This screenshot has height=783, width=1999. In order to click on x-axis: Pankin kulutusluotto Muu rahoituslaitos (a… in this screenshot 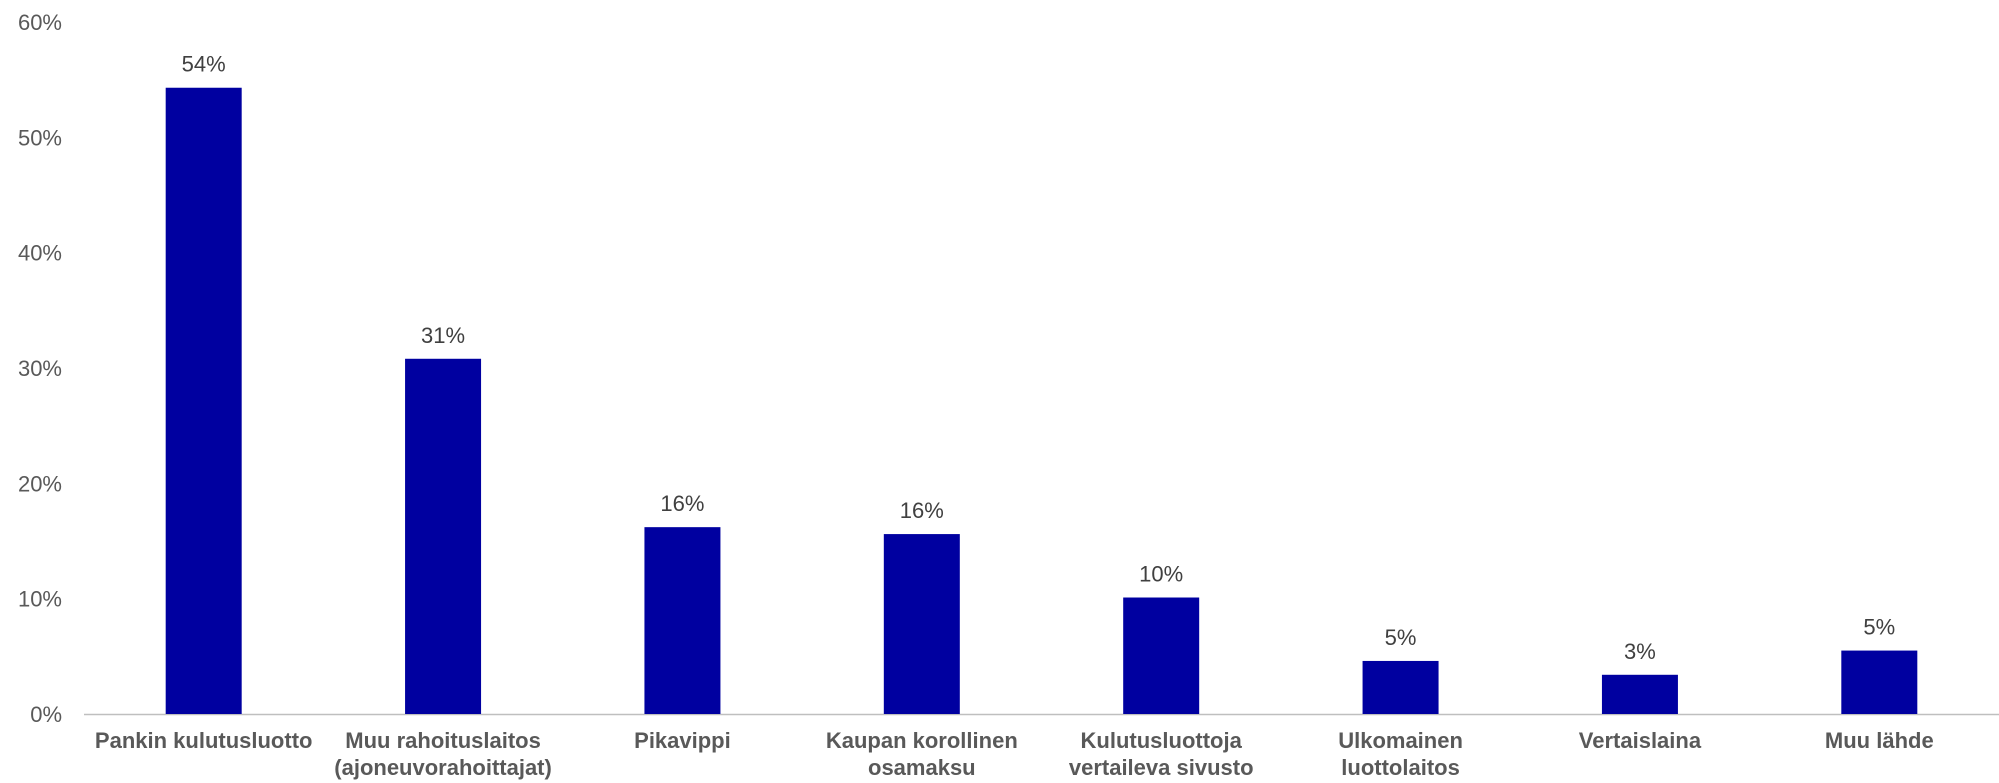, I will do `click(1014, 754)`.